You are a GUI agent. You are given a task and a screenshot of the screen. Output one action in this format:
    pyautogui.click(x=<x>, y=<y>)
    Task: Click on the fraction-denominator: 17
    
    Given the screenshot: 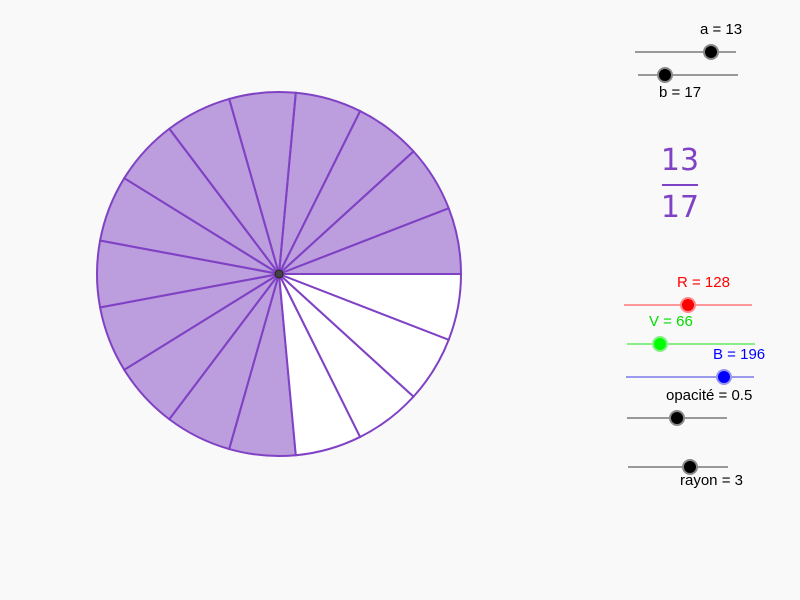 What is the action you would take?
    pyautogui.click(x=680, y=207)
    